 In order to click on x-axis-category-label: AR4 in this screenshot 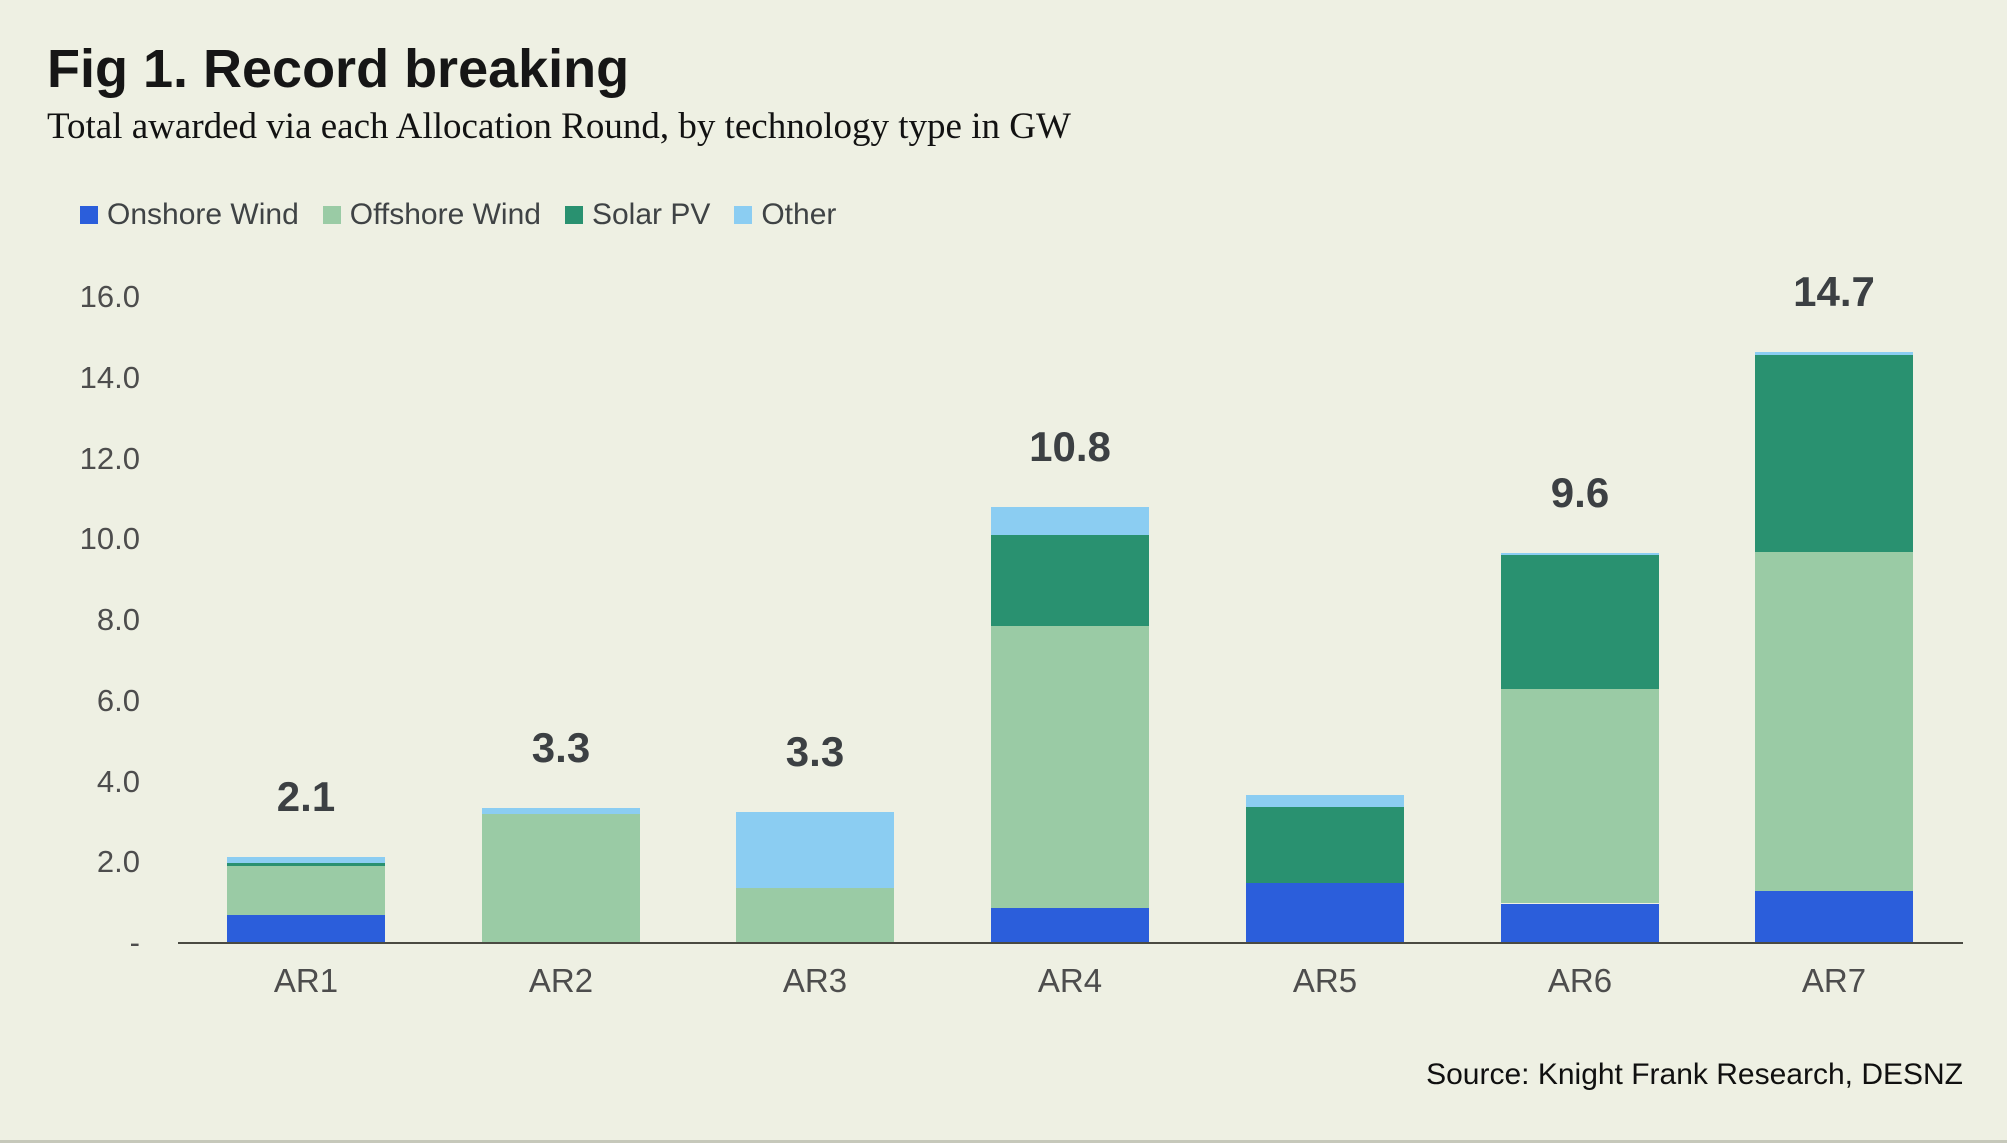, I will do `click(1070, 980)`.